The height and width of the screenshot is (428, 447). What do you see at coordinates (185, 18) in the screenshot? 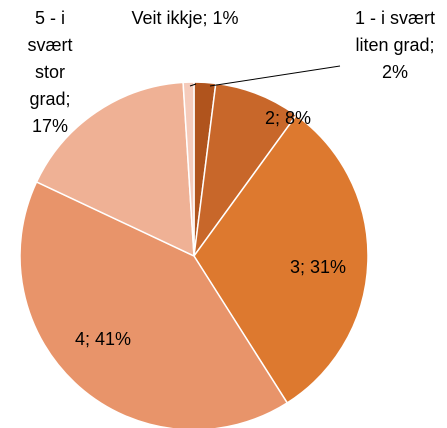
I see `data-label: Veit ikkje; 1%` at bounding box center [185, 18].